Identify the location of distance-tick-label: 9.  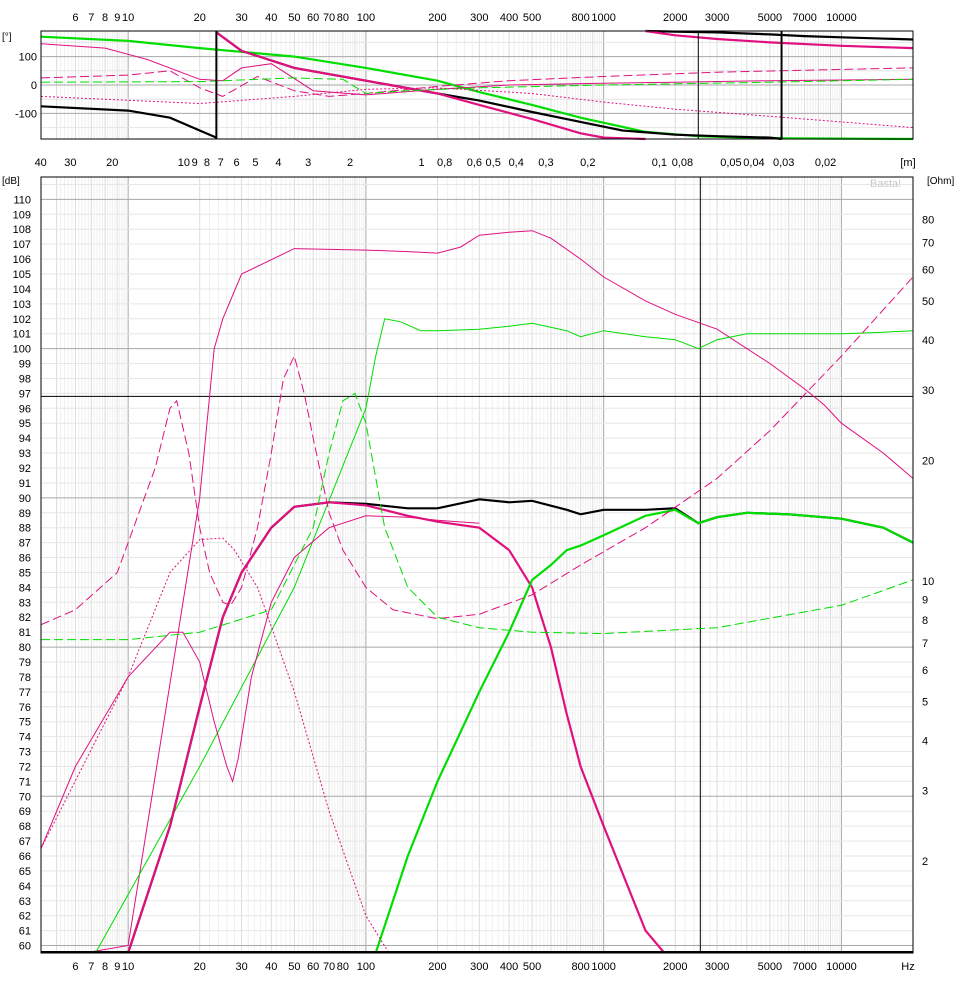
(195, 163).